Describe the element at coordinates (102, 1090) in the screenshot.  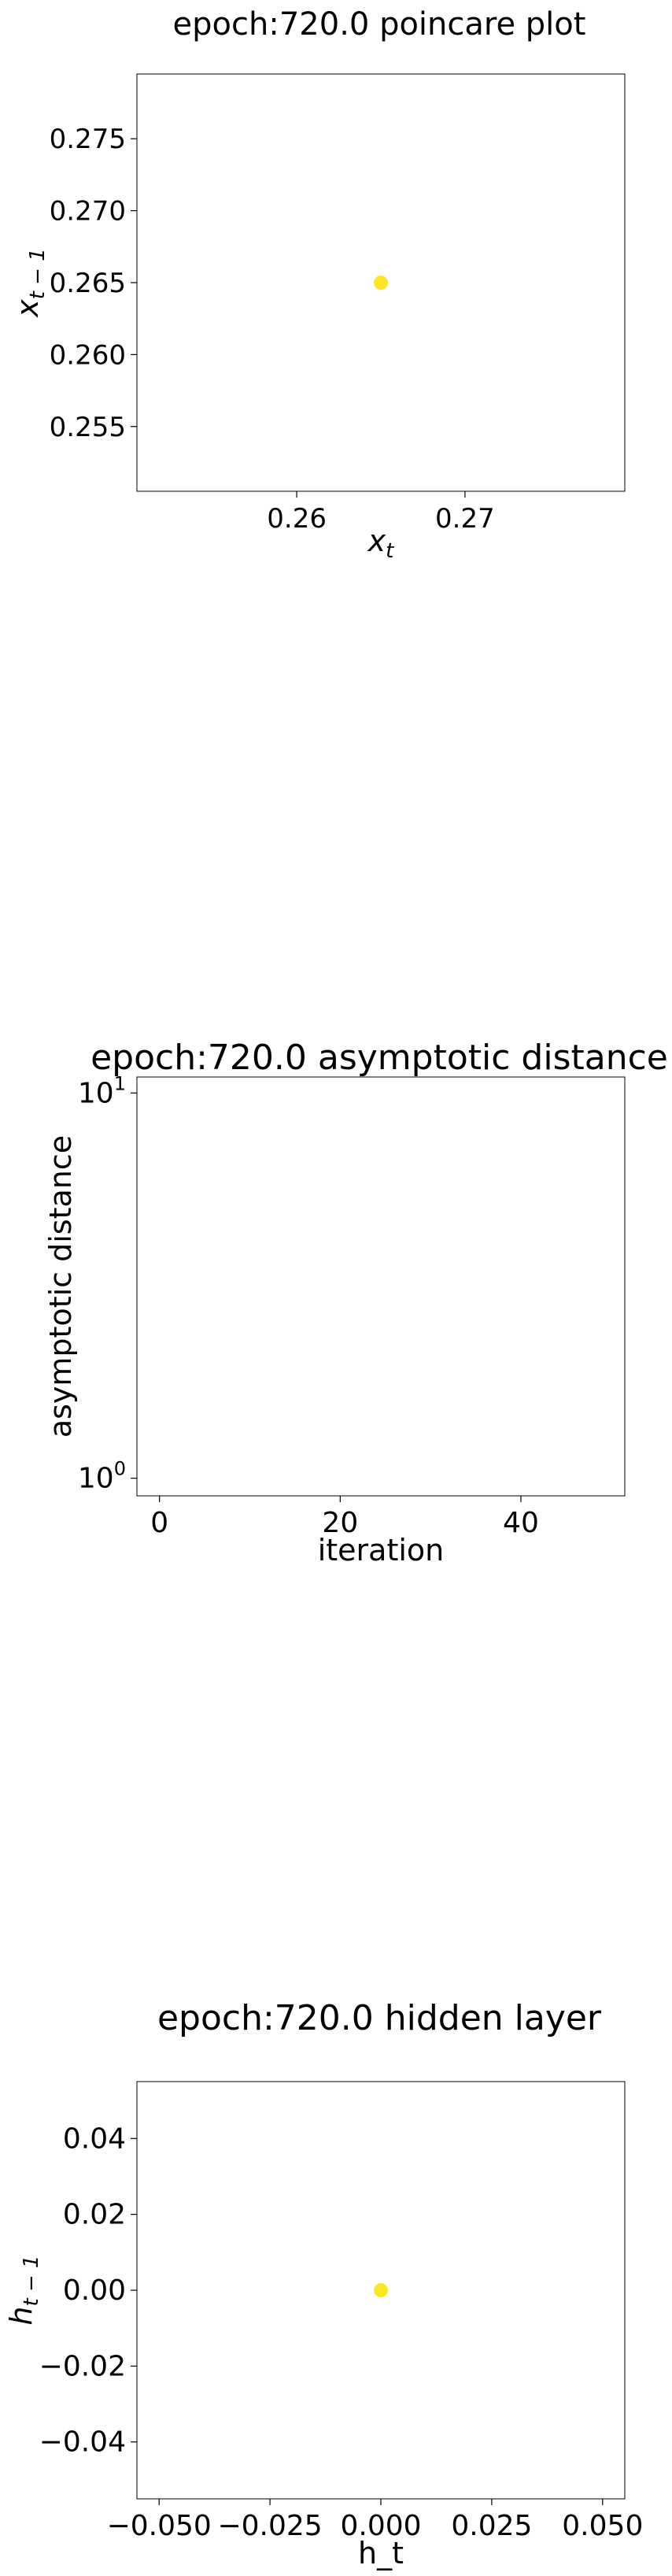
I see `y-tick-label: 10¹` at that location.